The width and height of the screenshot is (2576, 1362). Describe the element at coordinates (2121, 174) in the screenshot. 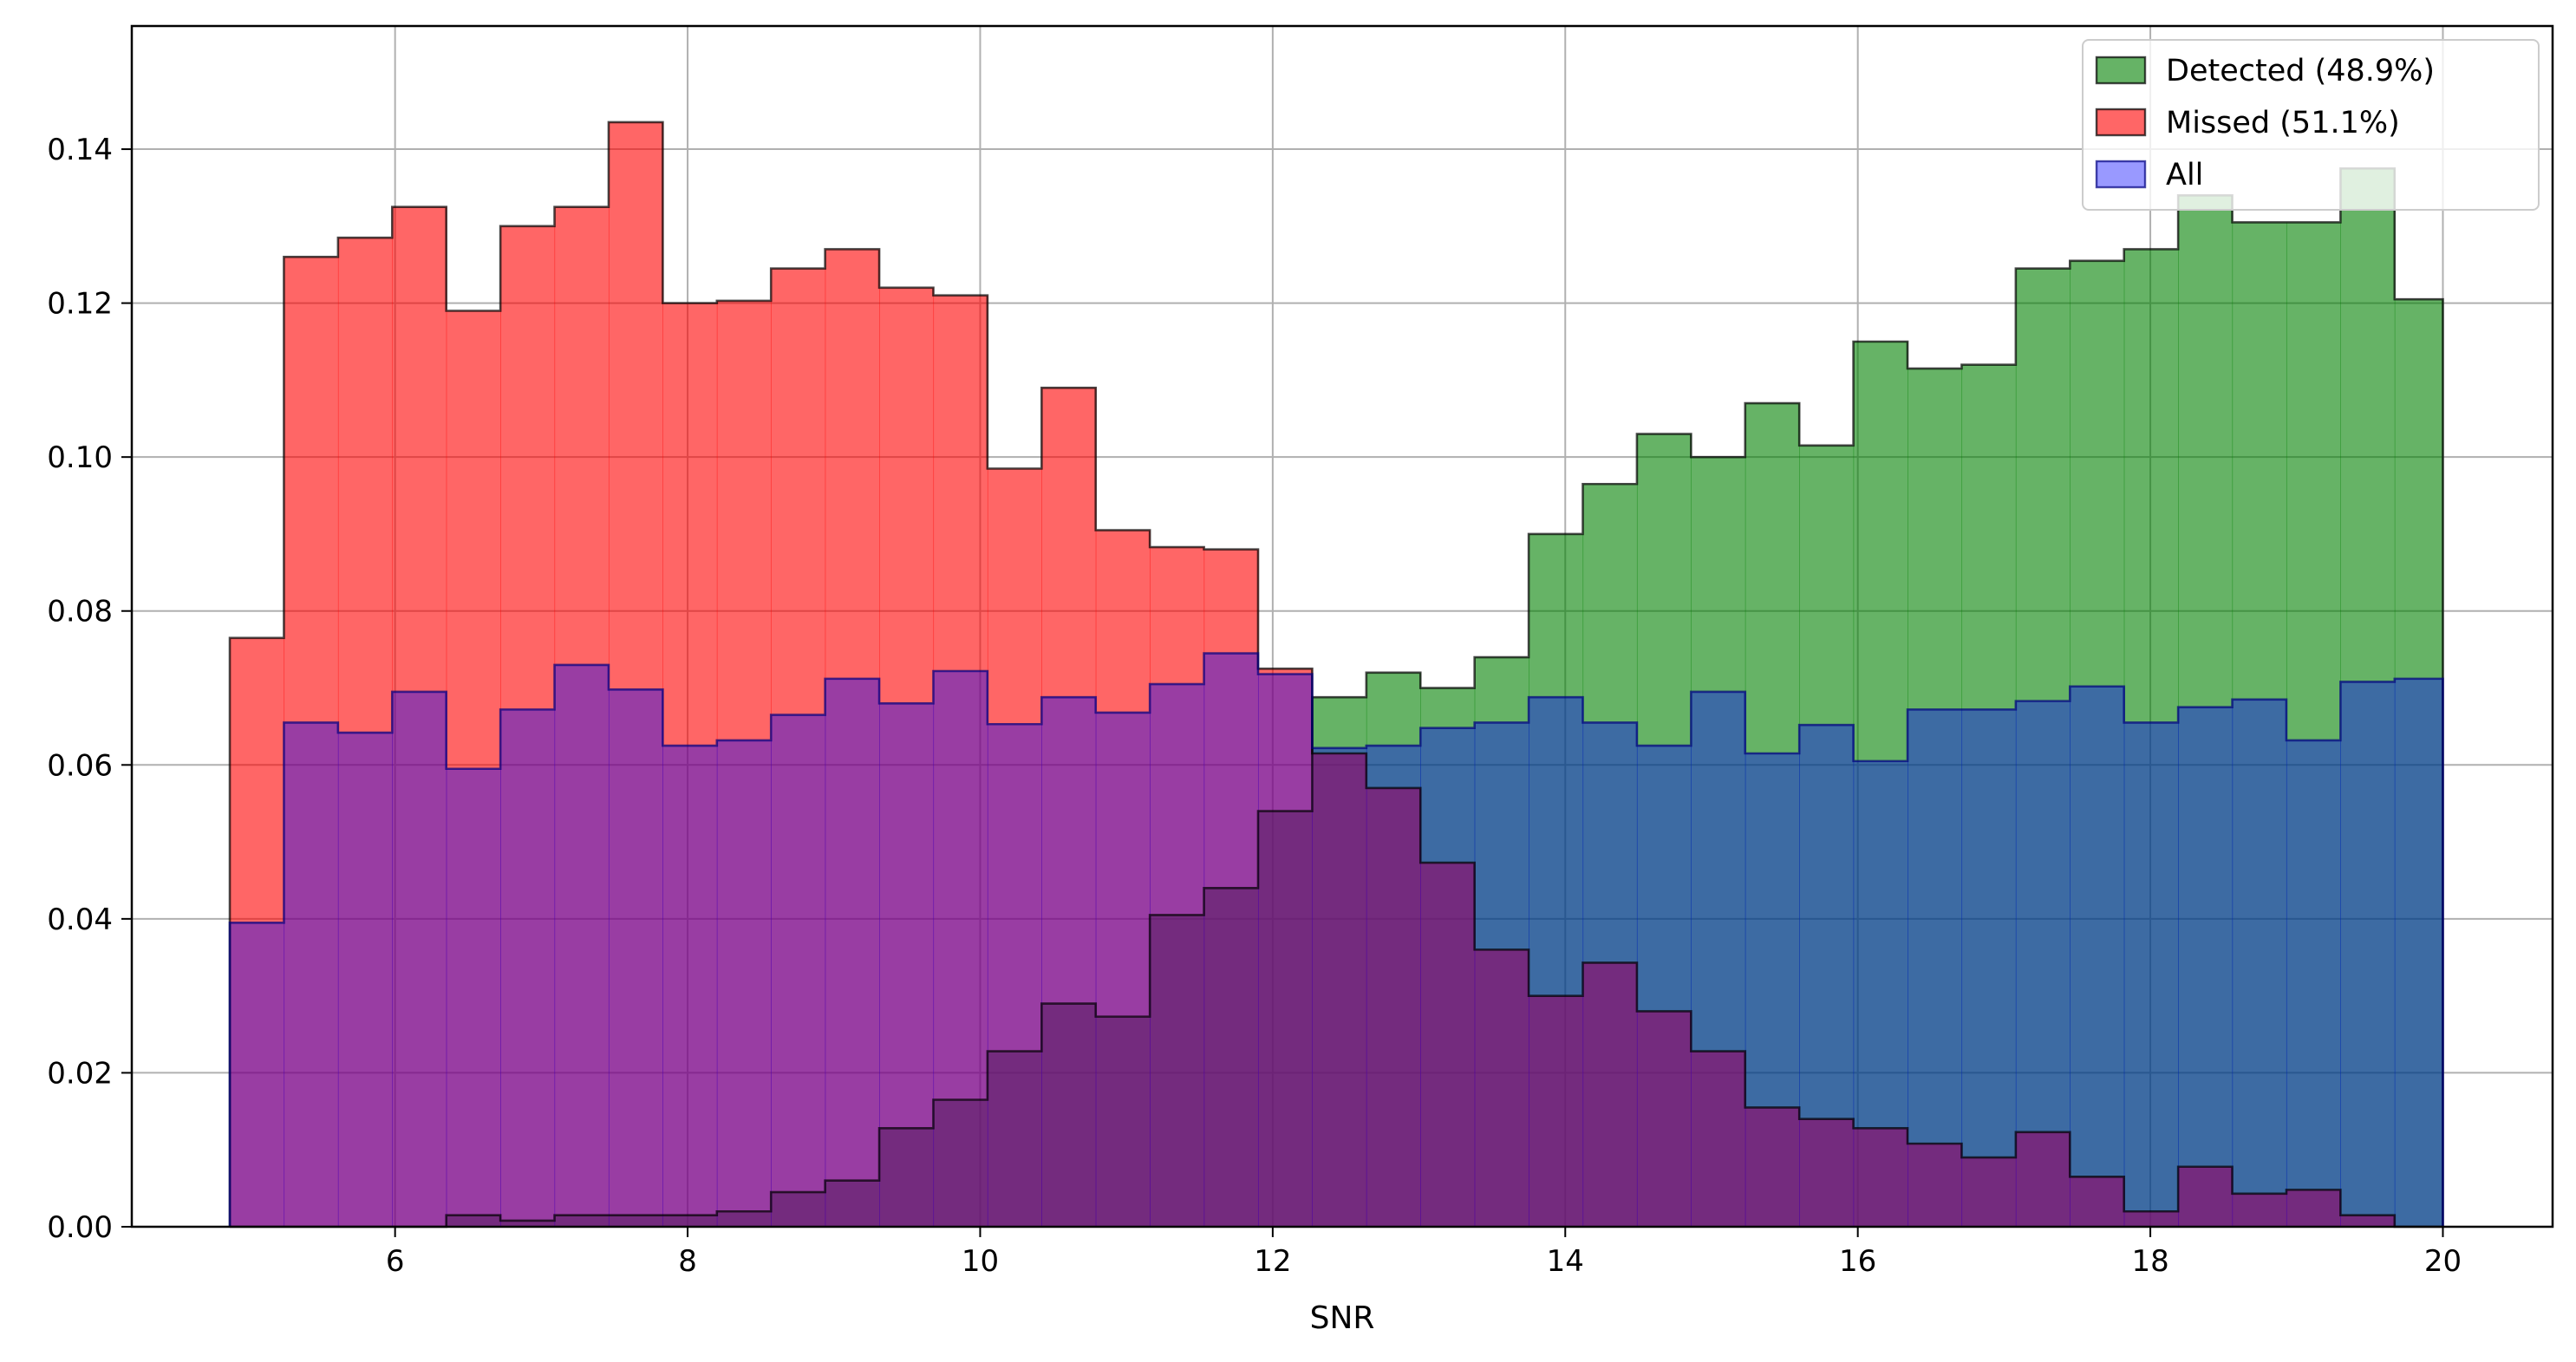

I see `legend-swatch-all` at that location.